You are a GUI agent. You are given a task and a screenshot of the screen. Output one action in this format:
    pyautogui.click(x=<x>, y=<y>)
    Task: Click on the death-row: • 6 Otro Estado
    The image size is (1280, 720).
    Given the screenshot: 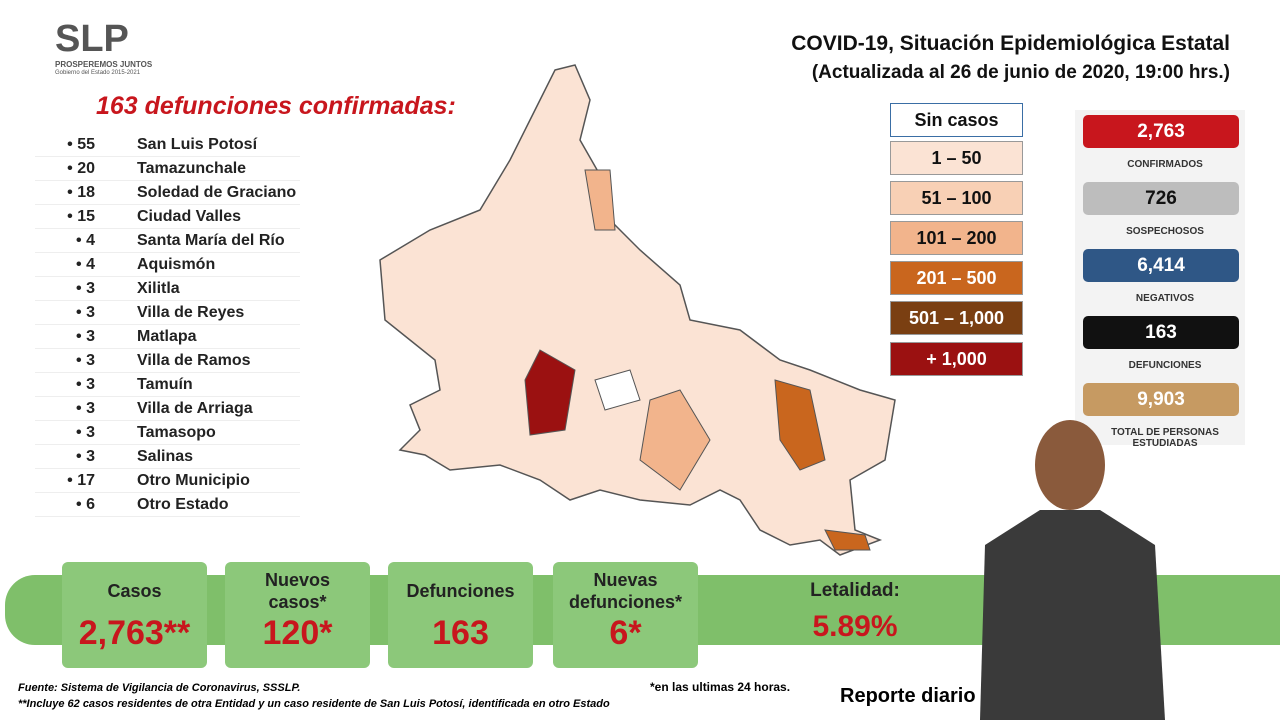 What is the action you would take?
    pyautogui.click(x=167, y=505)
    